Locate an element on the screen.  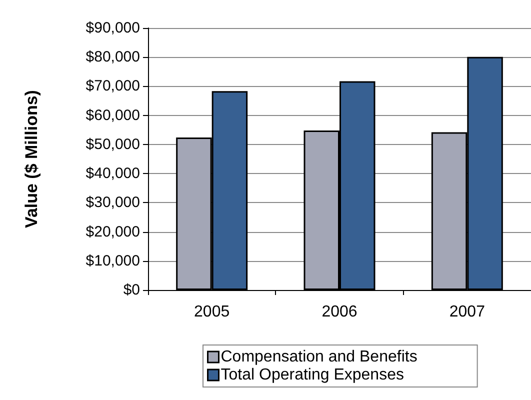
y-tick-label: $30,000 is located at coordinates (113, 203).